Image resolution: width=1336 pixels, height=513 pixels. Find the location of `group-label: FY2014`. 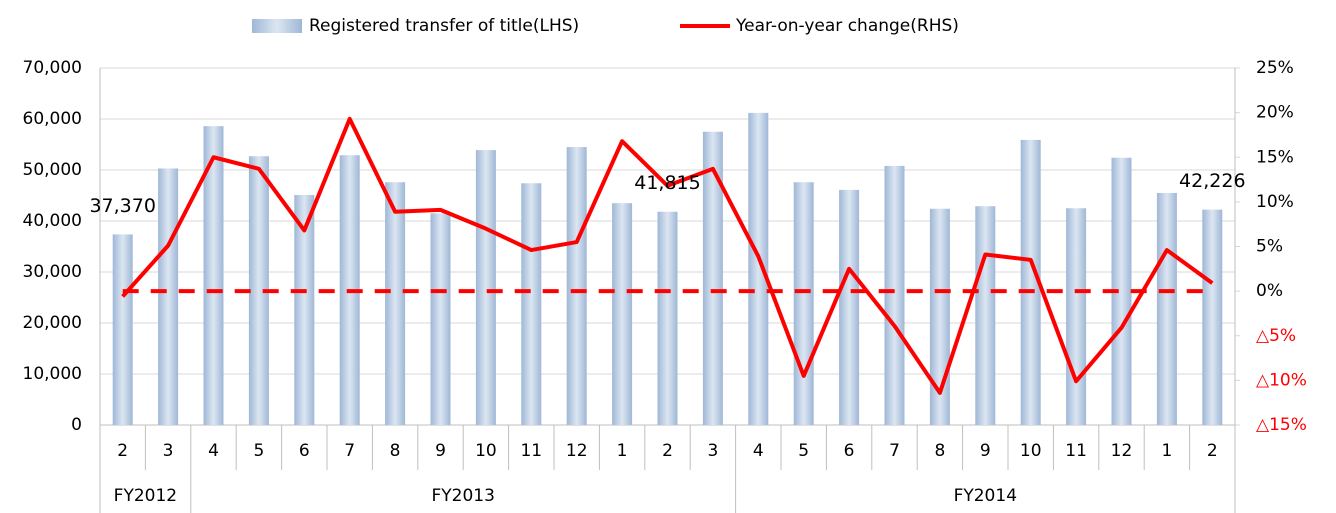

group-label: FY2014 is located at coordinates (985, 496).